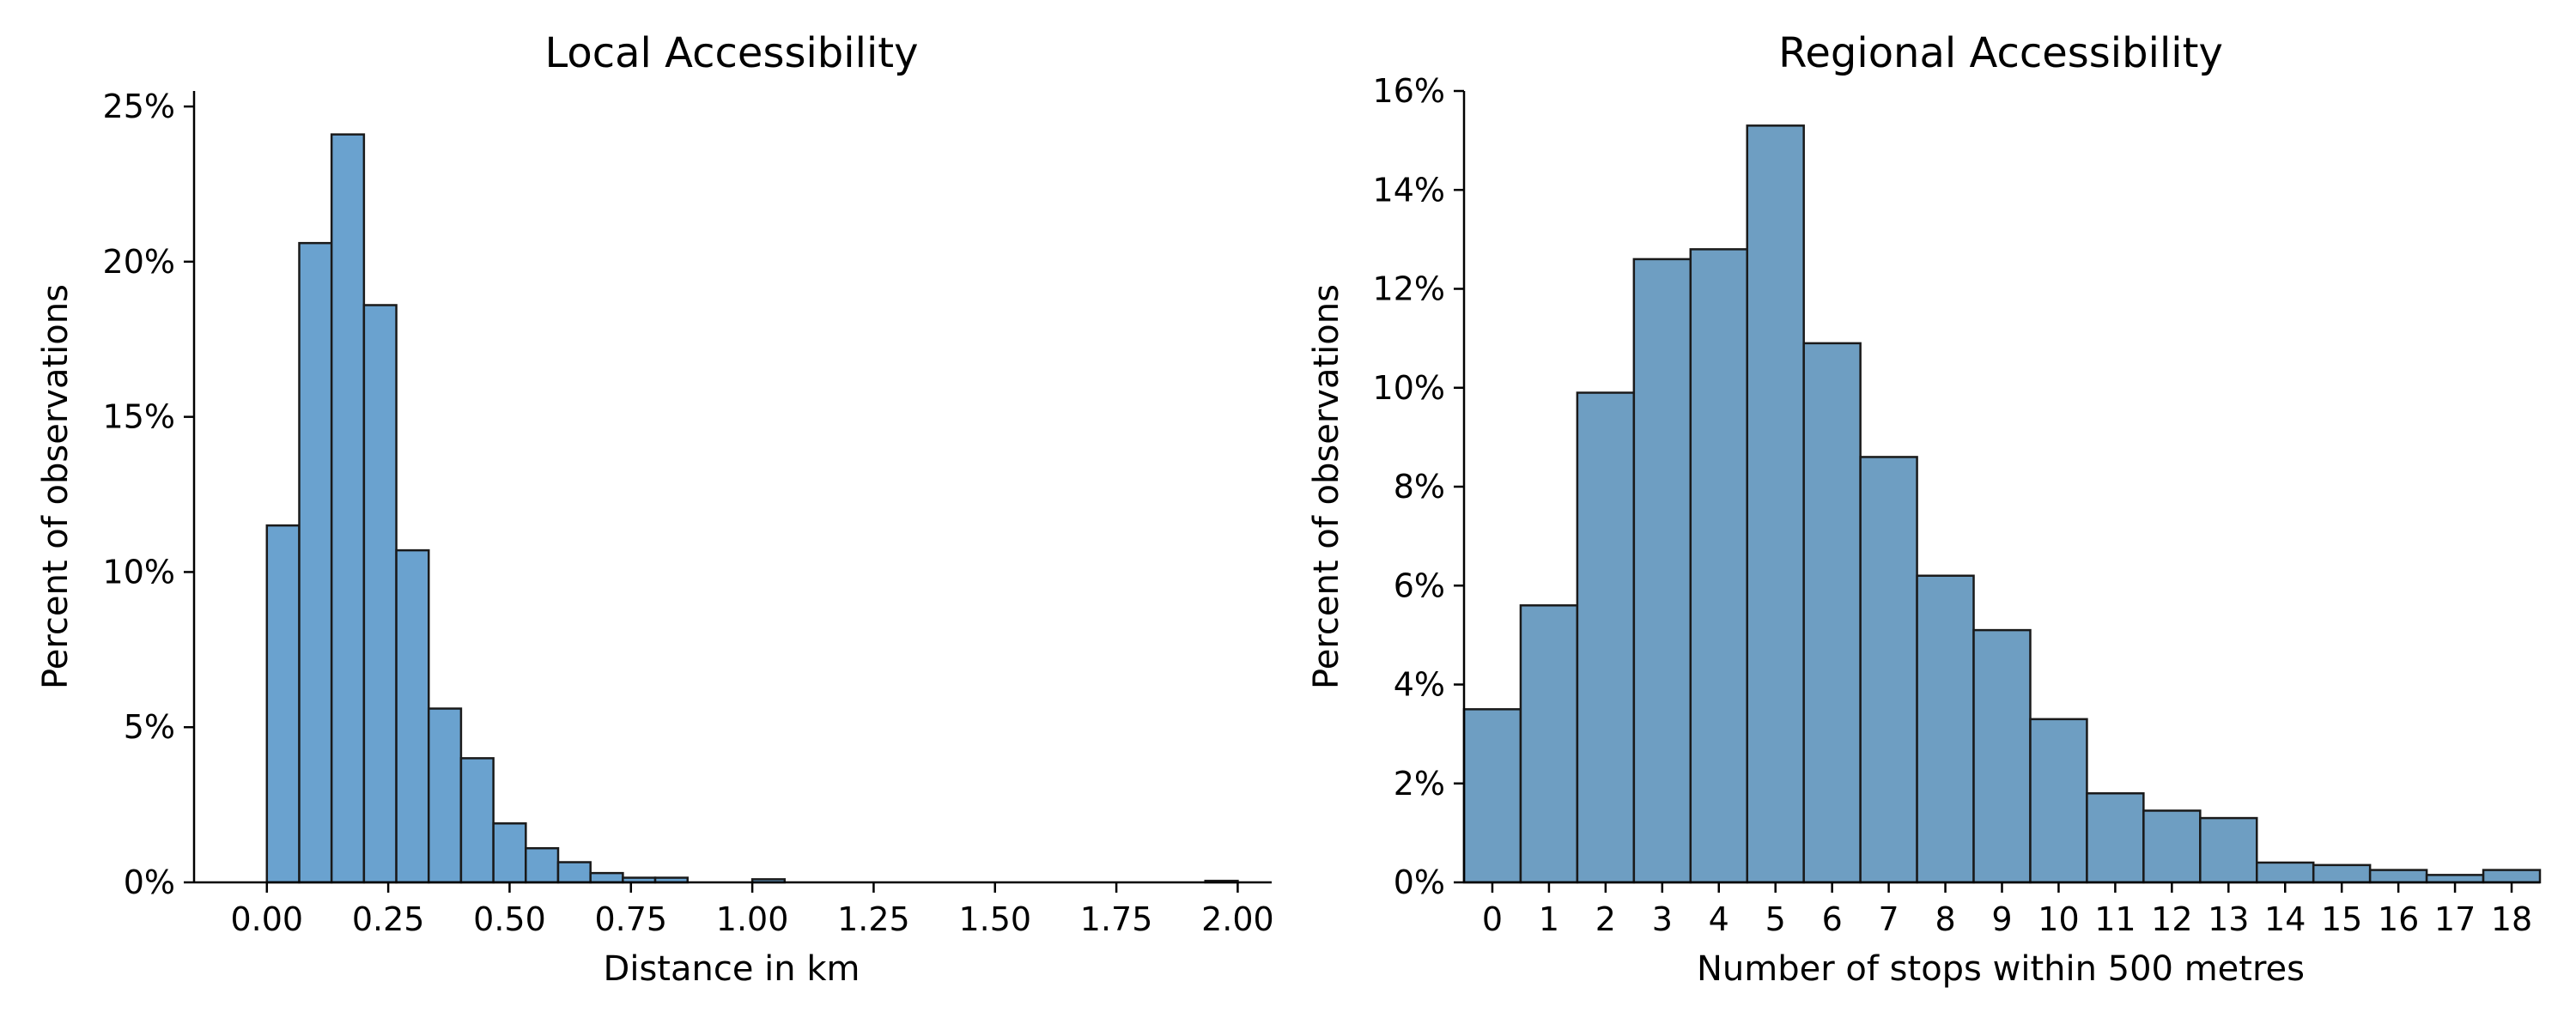 This screenshot has height=1030, width=2576. I want to click on y-tick-label: 8%, so click(1419, 487).